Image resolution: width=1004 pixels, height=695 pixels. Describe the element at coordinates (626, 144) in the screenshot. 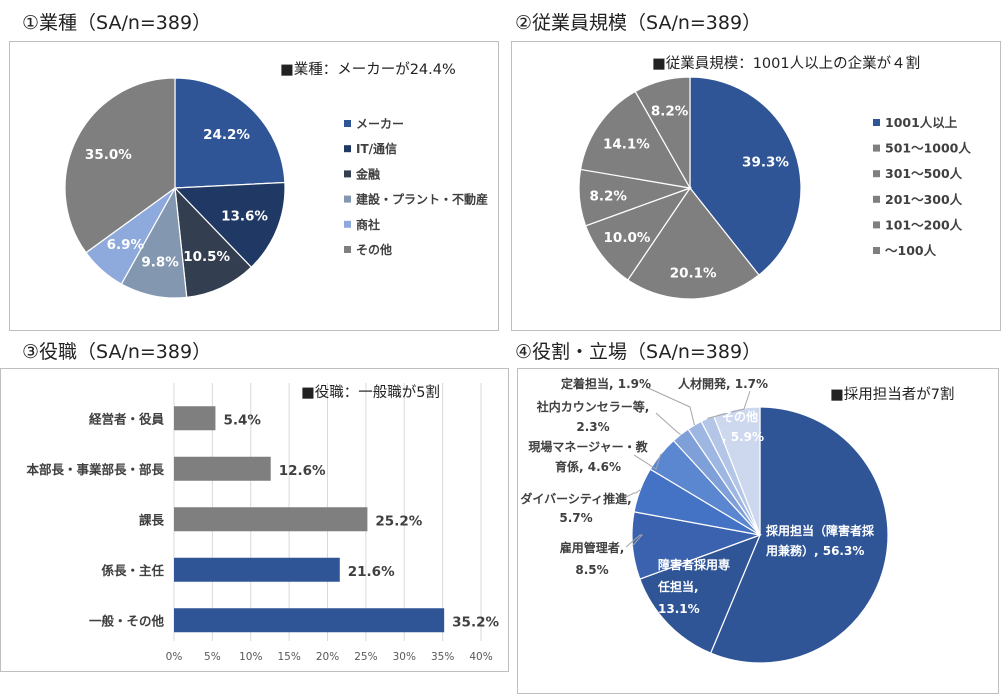

I see `pie-data-label: 14.1%` at that location.